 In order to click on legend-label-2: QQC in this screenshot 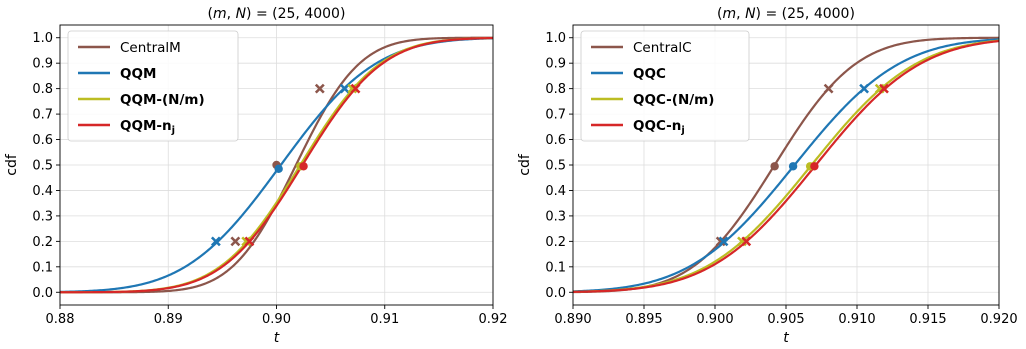, I will do `click(649, 74)`.